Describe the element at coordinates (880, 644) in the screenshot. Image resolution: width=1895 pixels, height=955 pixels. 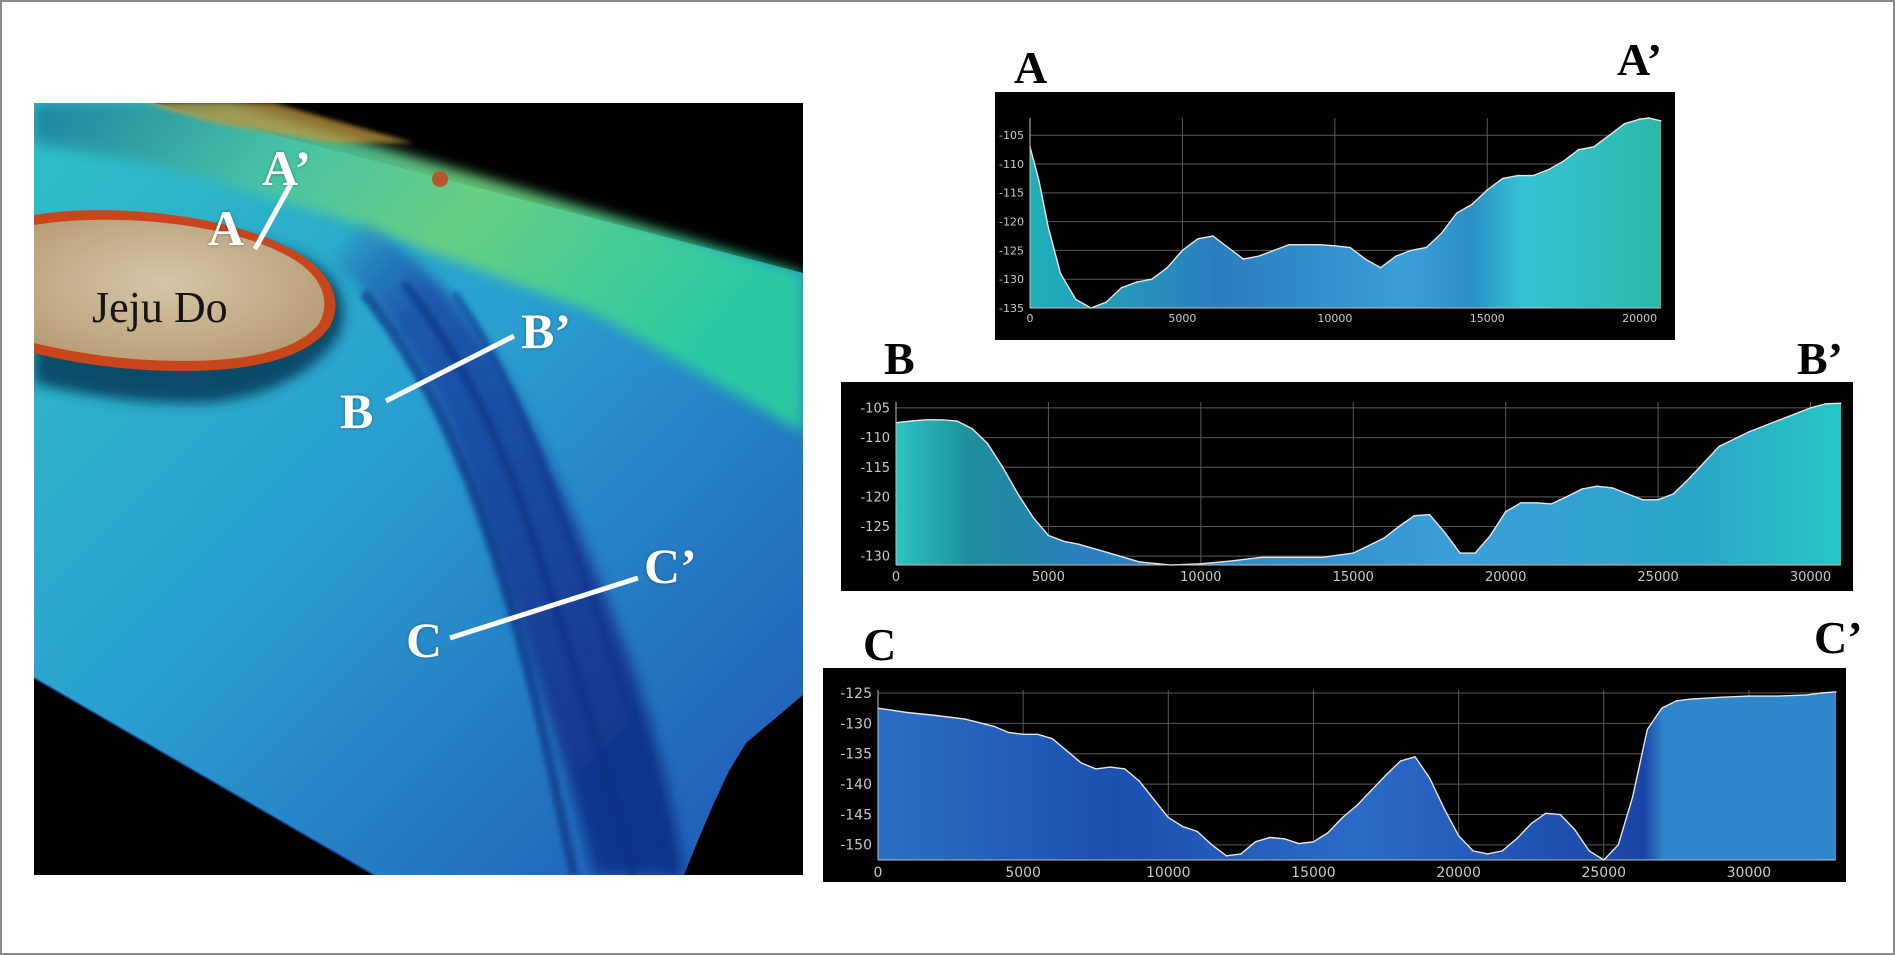
I see `profile-c-start-title: C` at that location.